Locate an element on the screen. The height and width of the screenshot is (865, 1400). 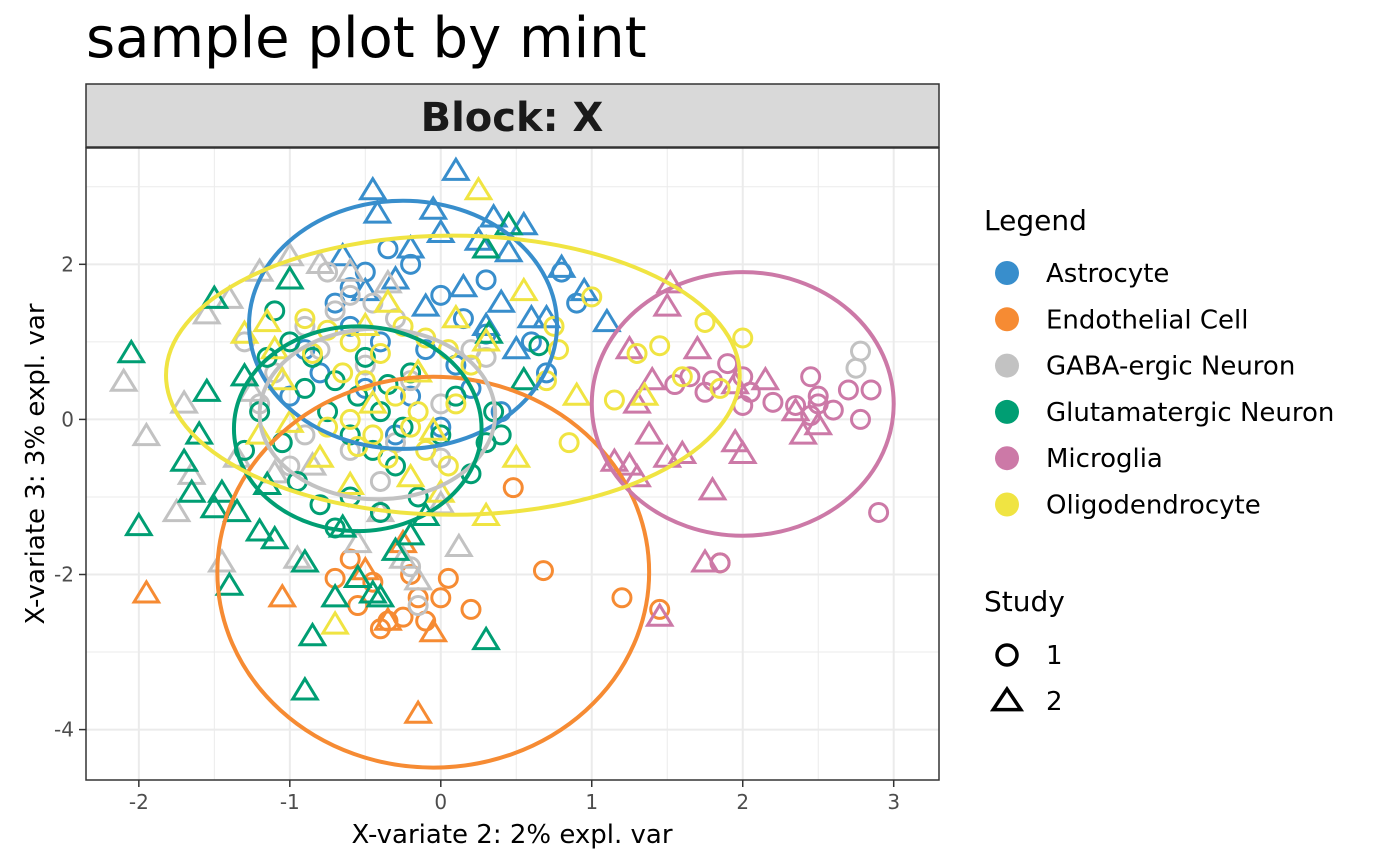
legend-label: Astrocyte is located at coordinates (1107, 274).